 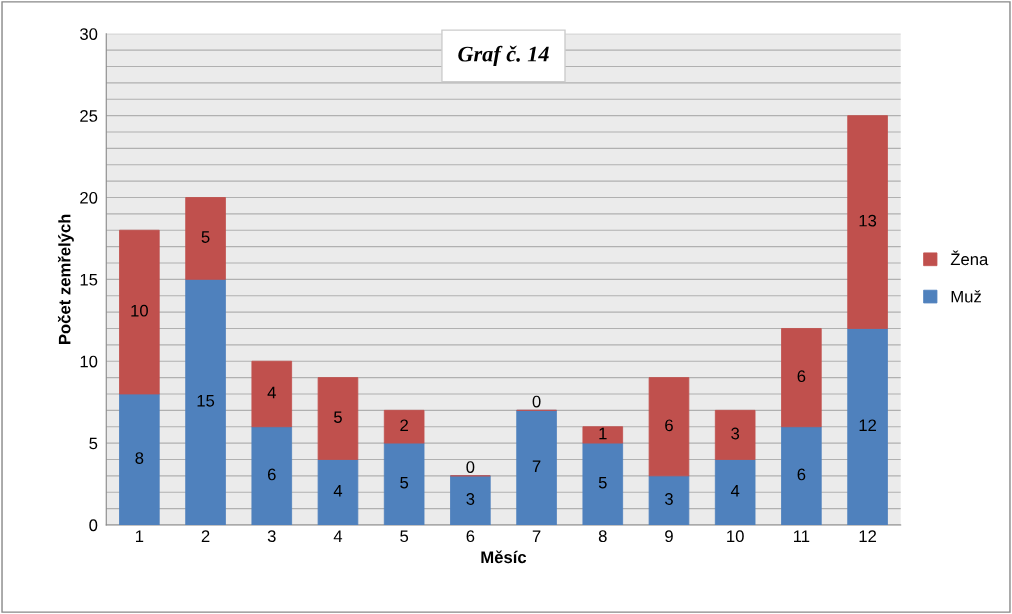 I want to click on x-tick-label: 9, so click(x=669, y=536).